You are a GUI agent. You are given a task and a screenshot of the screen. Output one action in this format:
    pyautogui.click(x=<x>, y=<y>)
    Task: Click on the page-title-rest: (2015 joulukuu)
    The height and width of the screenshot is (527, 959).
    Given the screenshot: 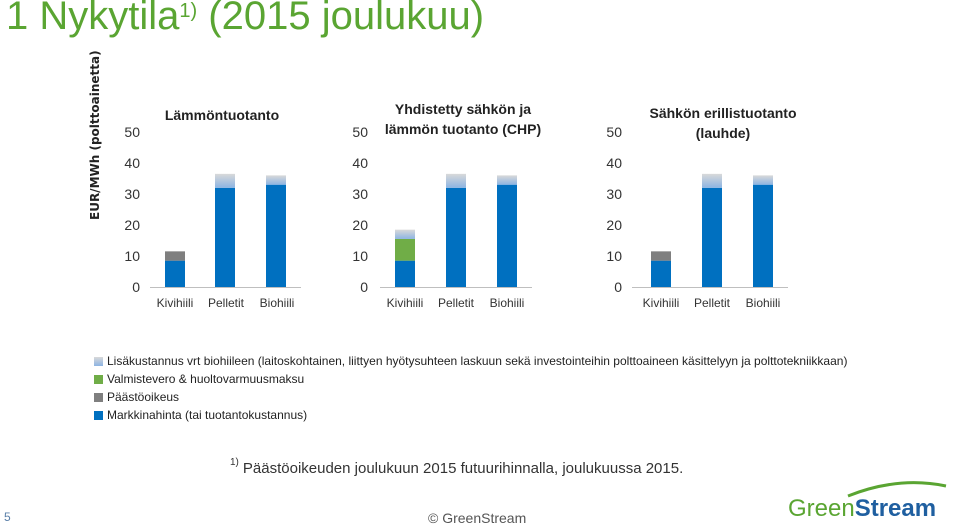 What is the action you would take?
    pyautogui.click(x=341, y=19)
    